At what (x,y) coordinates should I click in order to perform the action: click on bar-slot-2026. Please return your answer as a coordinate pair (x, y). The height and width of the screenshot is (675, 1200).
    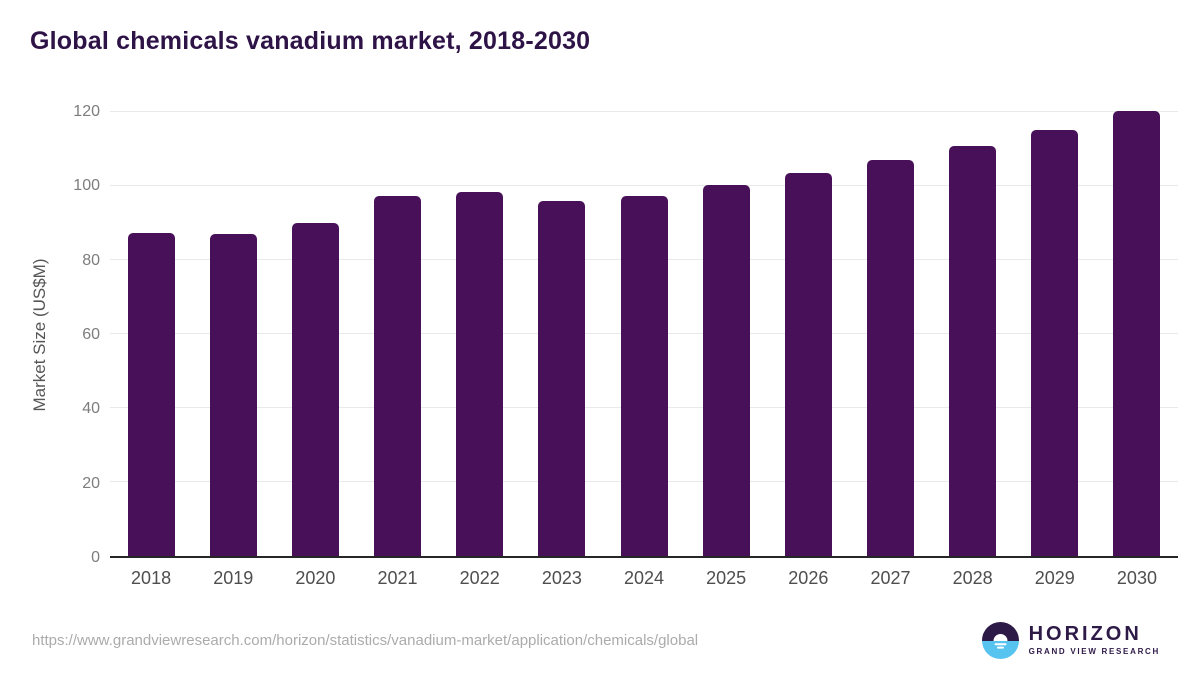
    Looking at the image, I should click on (808, 334).